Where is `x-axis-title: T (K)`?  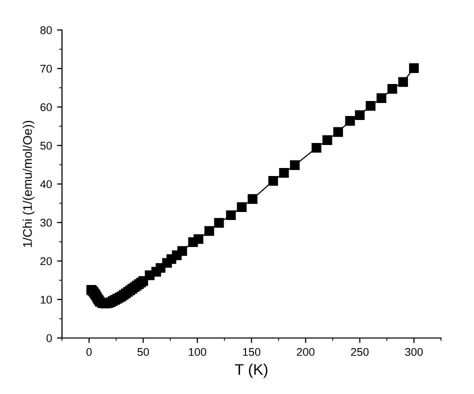
x-axis-title: T (K) is located at coordinates (251, 371).